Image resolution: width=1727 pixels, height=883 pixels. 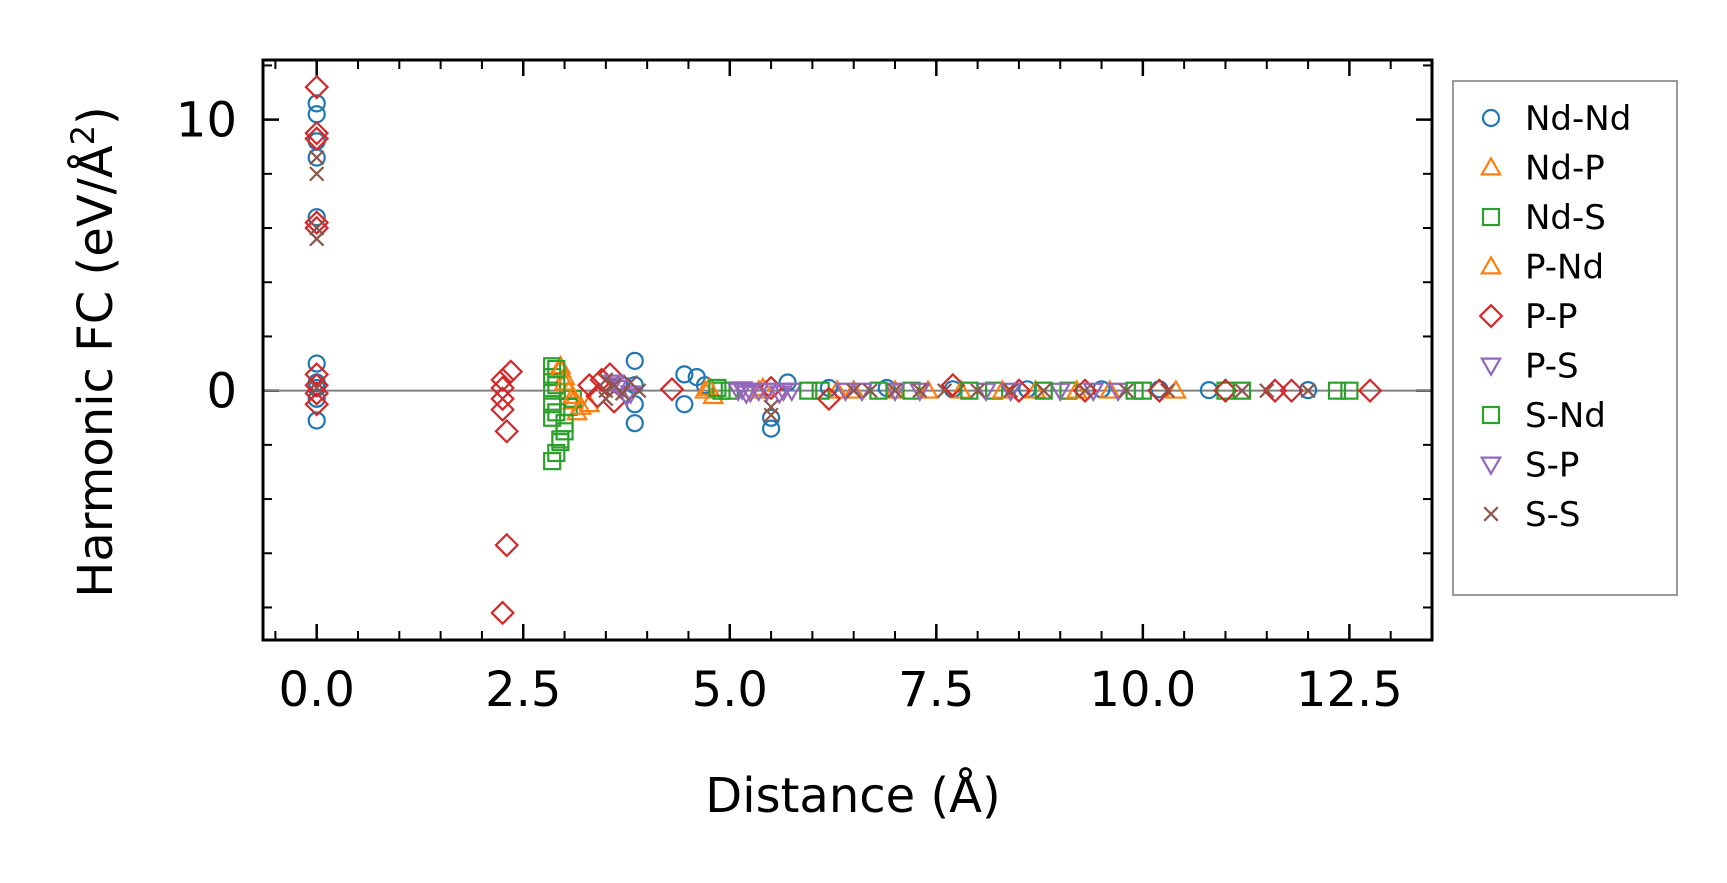 I want to click on x-tick-label: 10.0, so click(x=1142, y=690).